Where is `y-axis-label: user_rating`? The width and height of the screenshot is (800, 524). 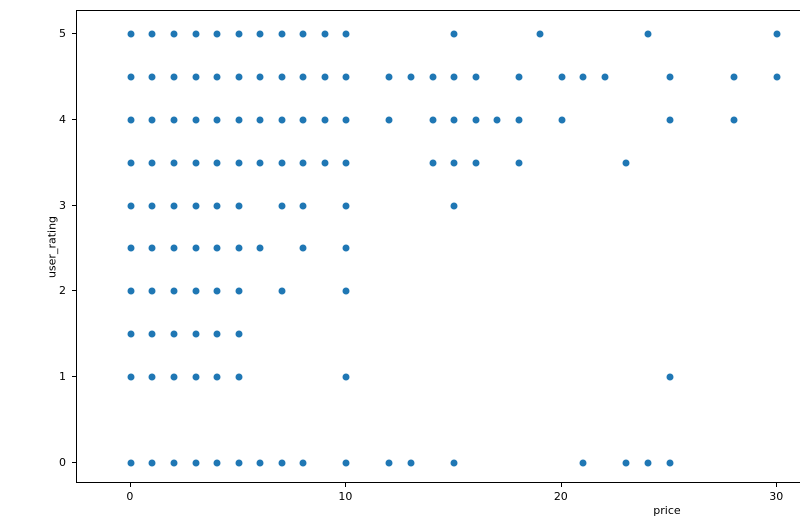
y-axis-label: user_rating is located at coordinates (52, 247).